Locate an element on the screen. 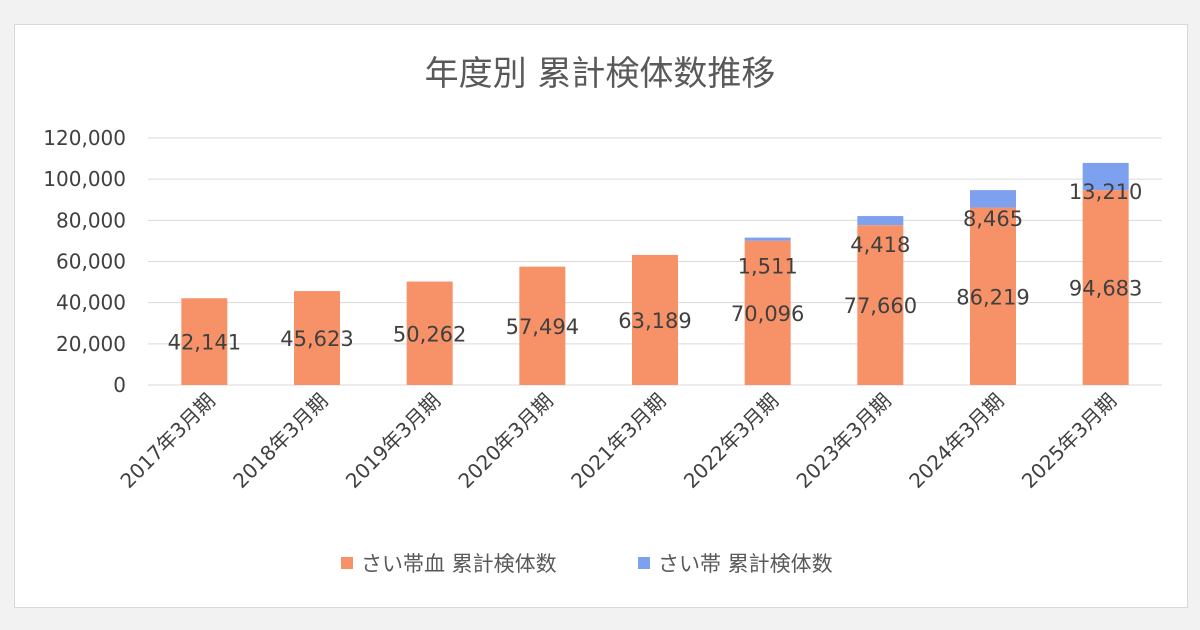  legend-label-cord: さい帯 累計検体数 is located at coordinates (745, 564).